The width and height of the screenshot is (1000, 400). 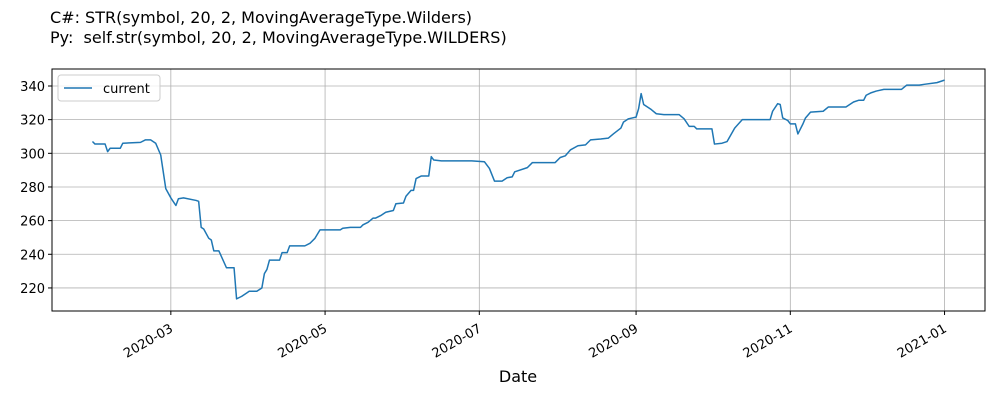 What do you see at coordinates (303, 341) in the screenshot?
I see `x-tick-label: 2020-05` at bounding box center [303, 341].